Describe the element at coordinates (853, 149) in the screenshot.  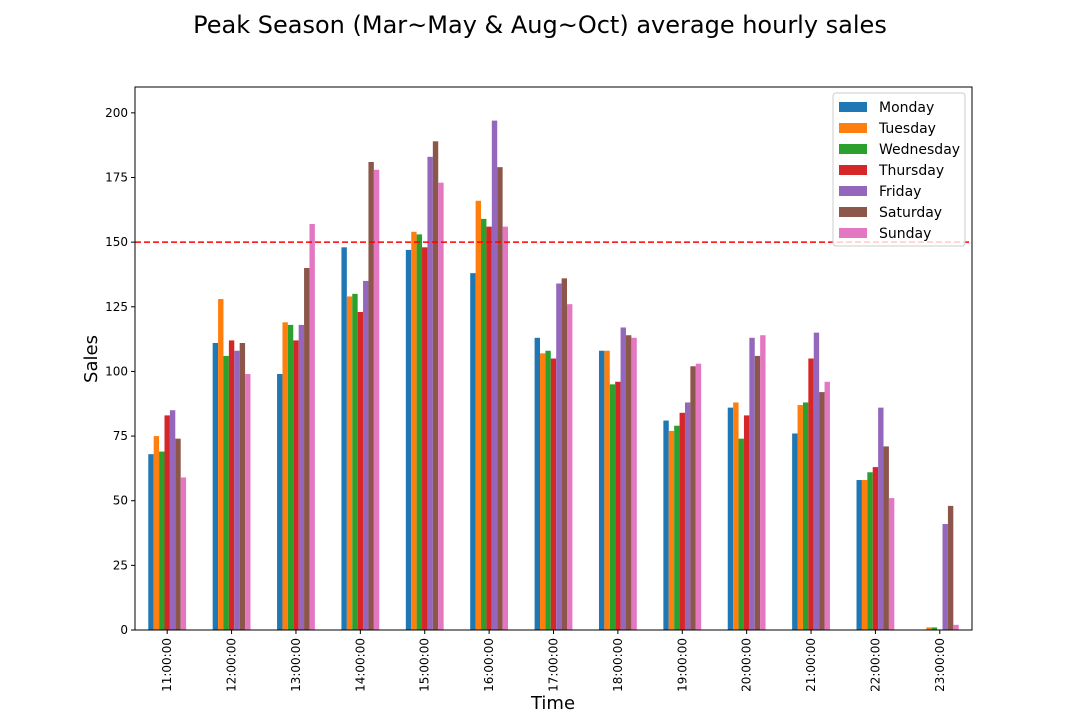
I see `legend-swatch-wednesday` at that location.